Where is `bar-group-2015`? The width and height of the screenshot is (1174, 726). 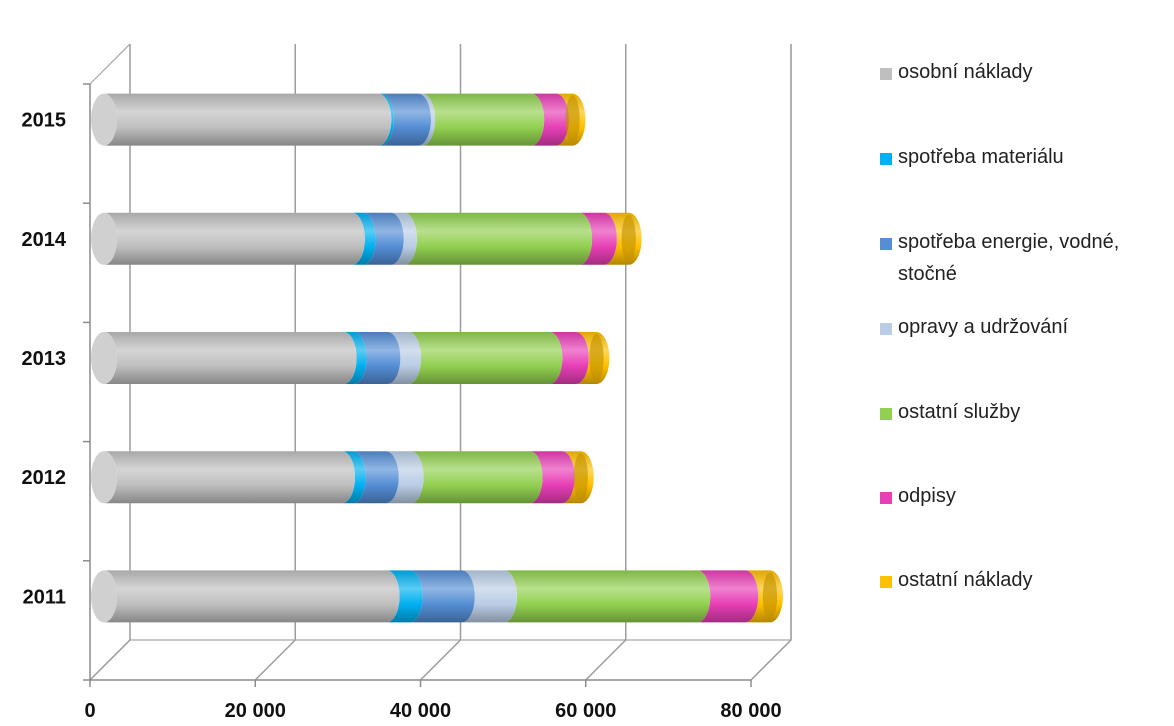
bar-group-2015 is located at coordinates (338, 119).